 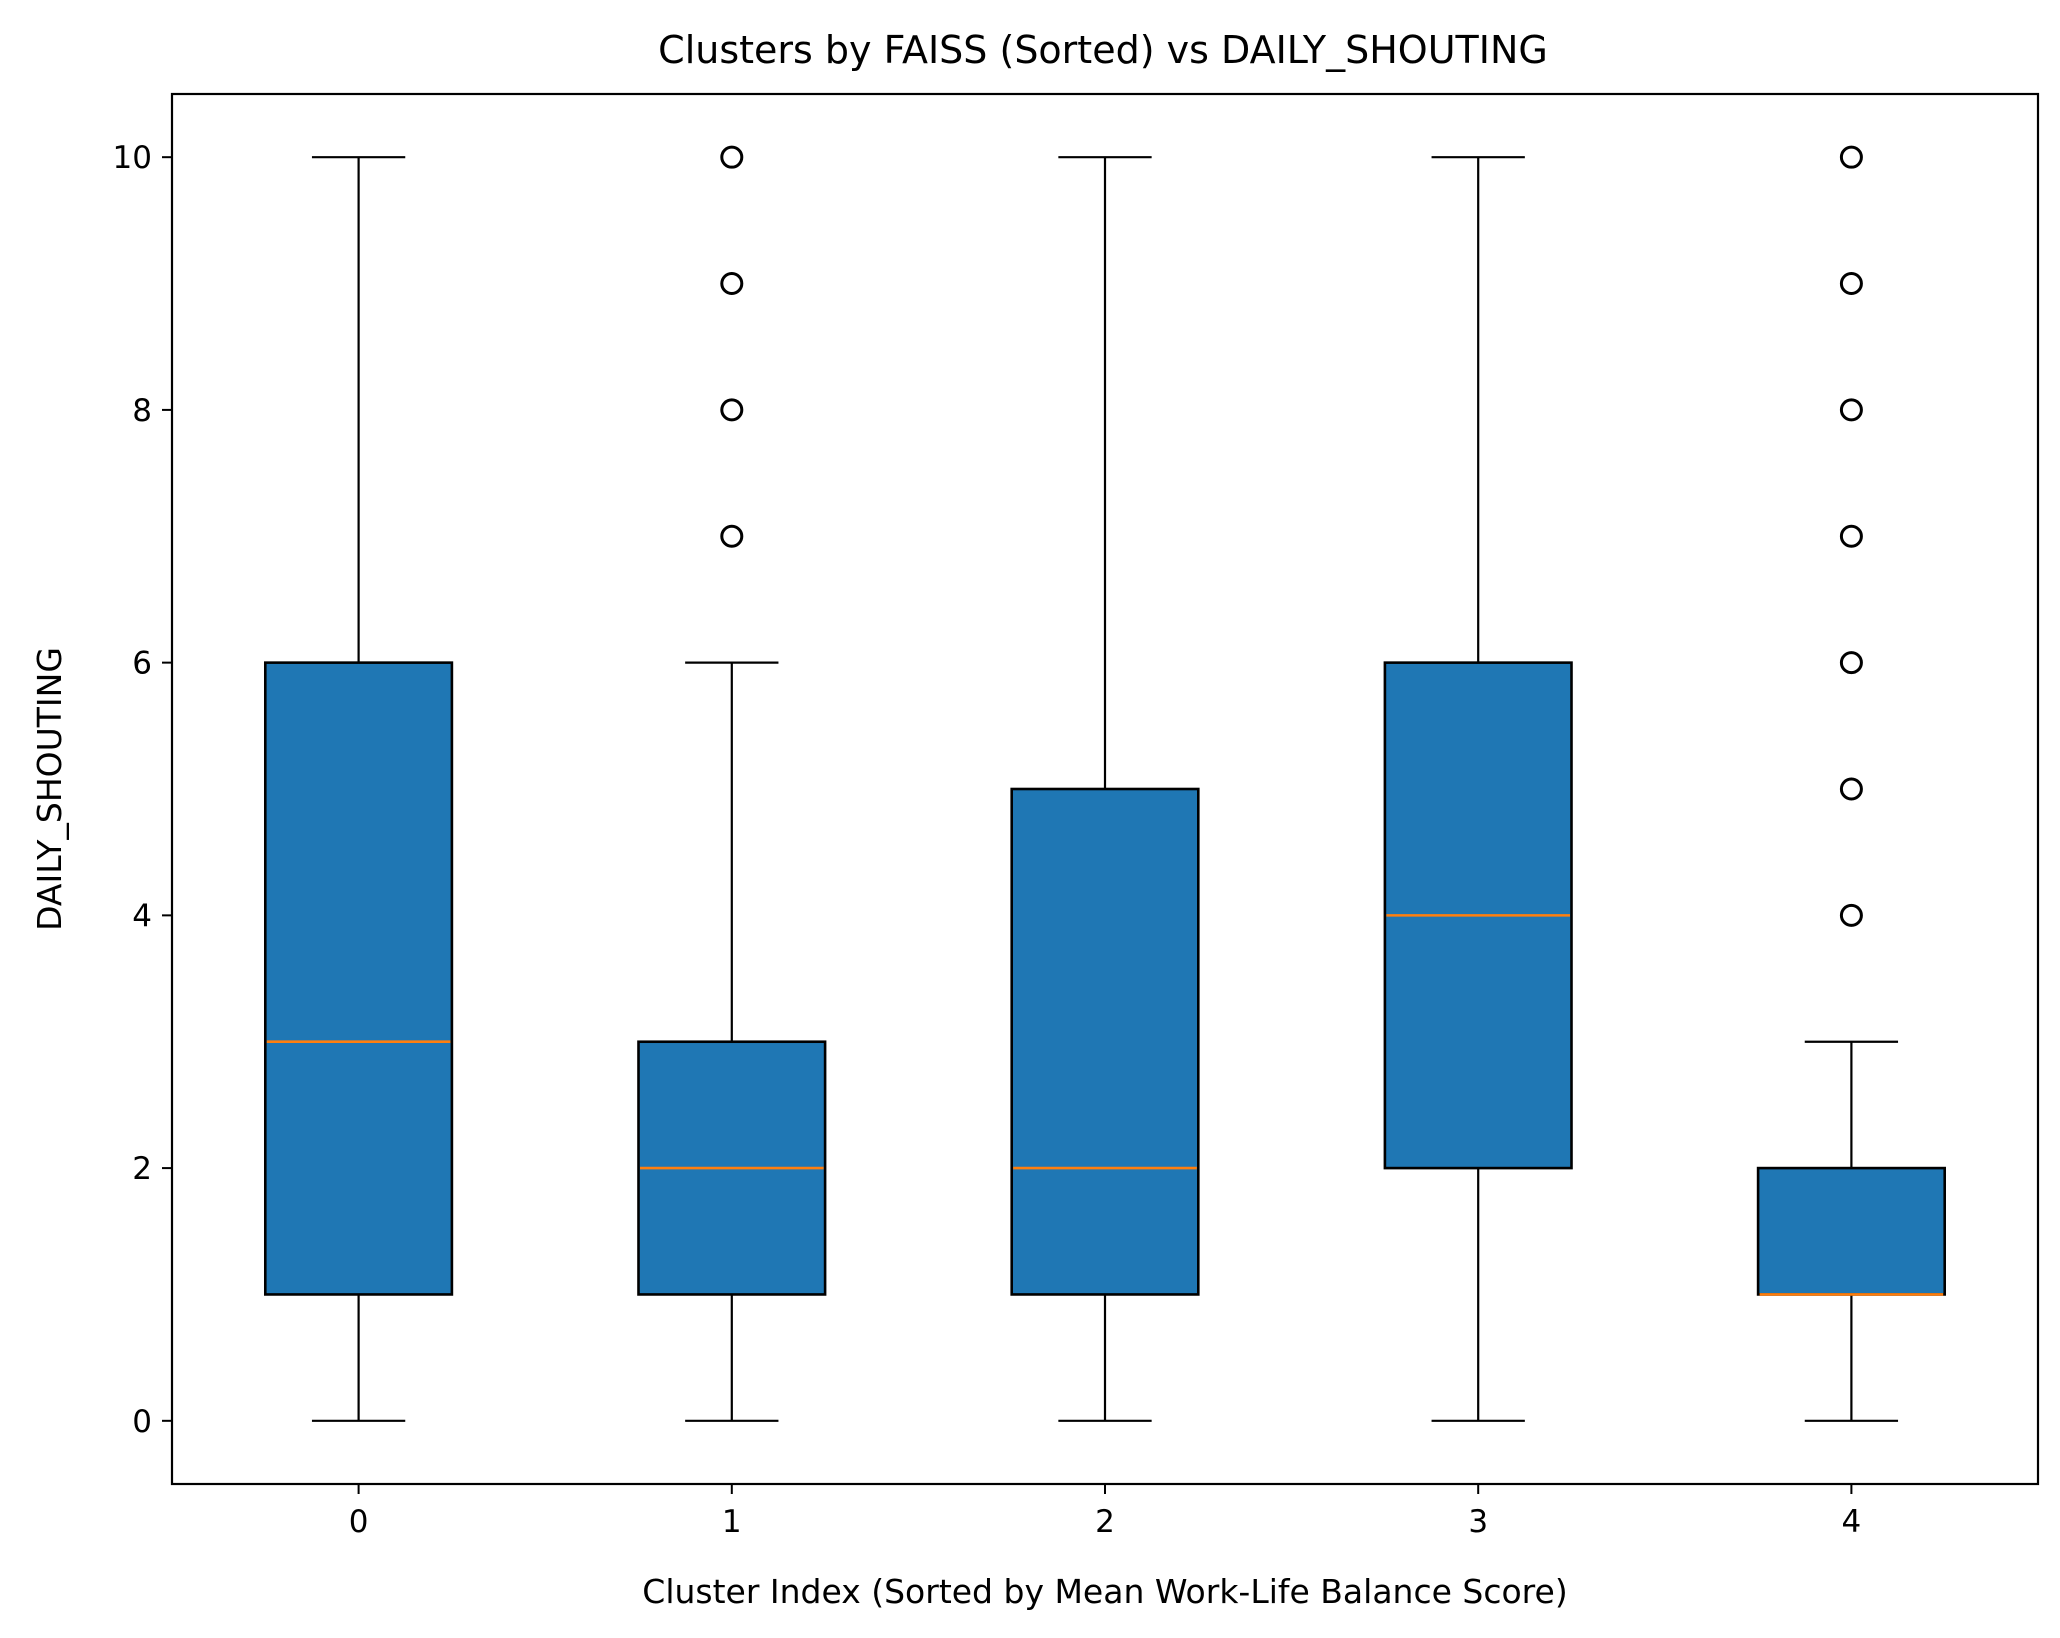 What do you see at coordinates (142, 916) in the screenshot?
I see `y-tick-label: 4` at bounding box center [142, 916].